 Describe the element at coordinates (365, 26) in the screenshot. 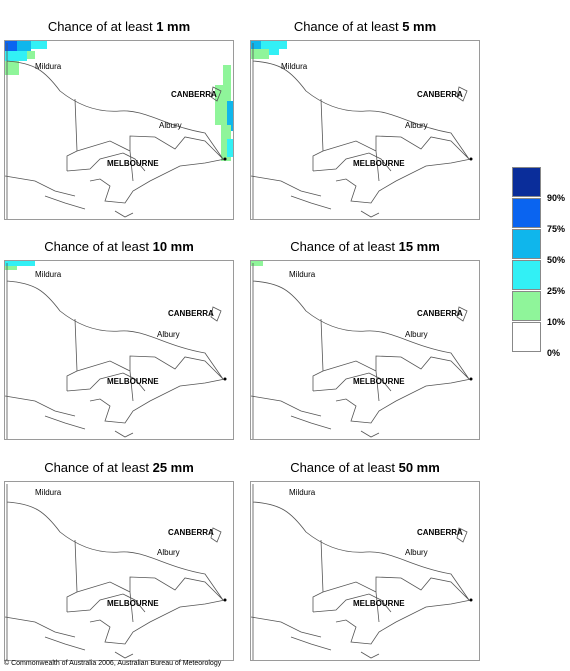

I see `panel-title: Chance of at least 5 mm` at that location.